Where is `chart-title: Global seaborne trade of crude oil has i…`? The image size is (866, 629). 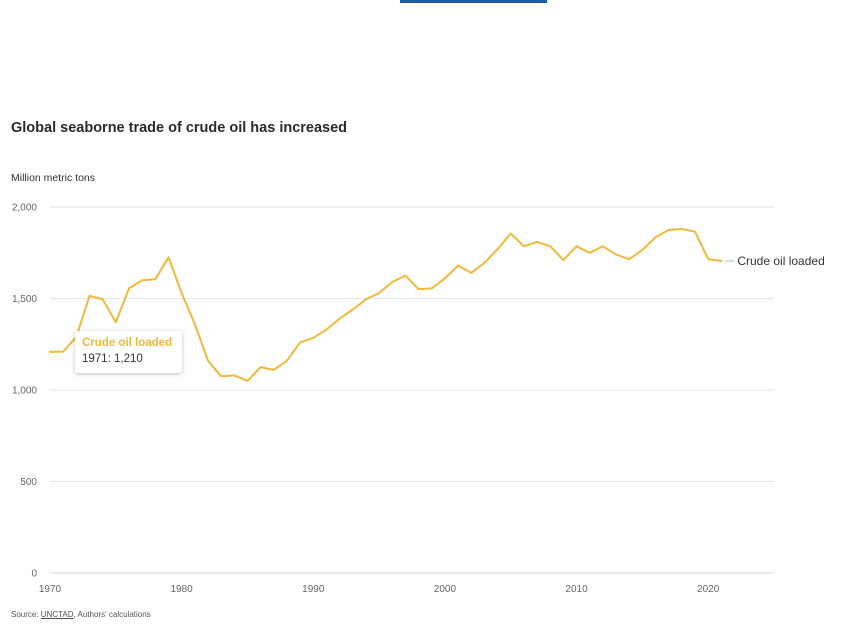 chart-title: Global seaborne trade of crude oil has i… is located at coordinates (179, 128).